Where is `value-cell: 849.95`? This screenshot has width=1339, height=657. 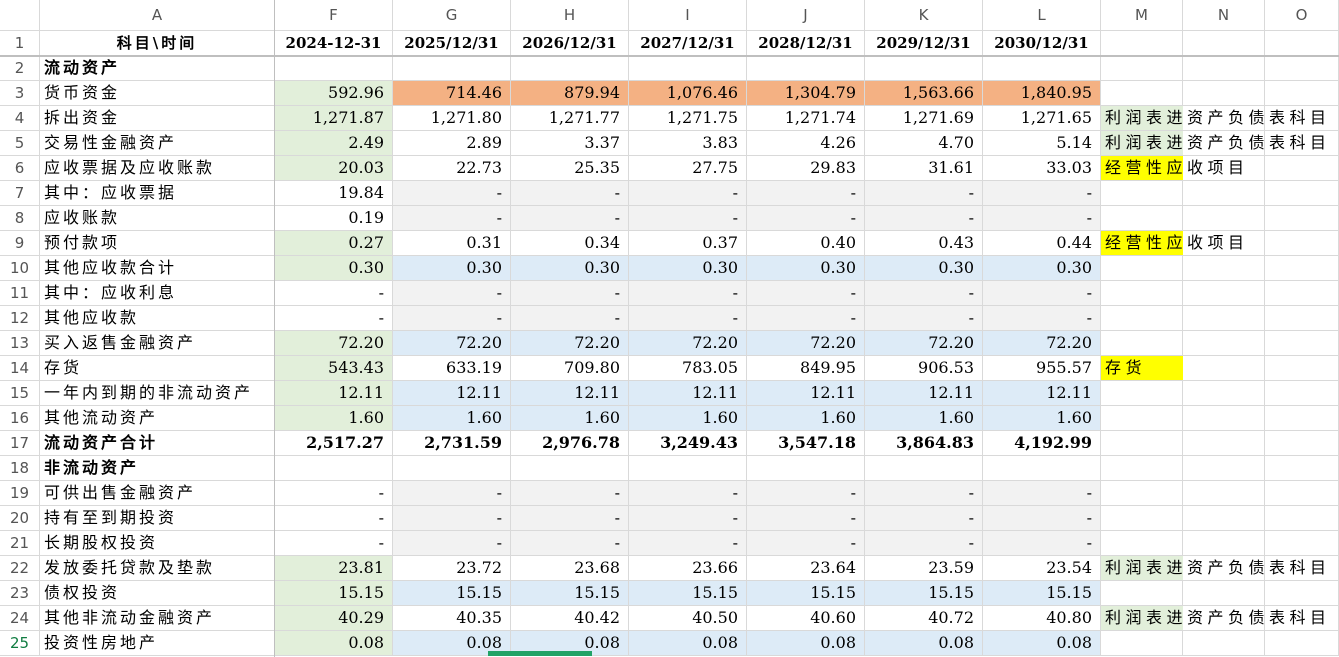 value-cell: 849.95 is located at coordinates (806, 368).